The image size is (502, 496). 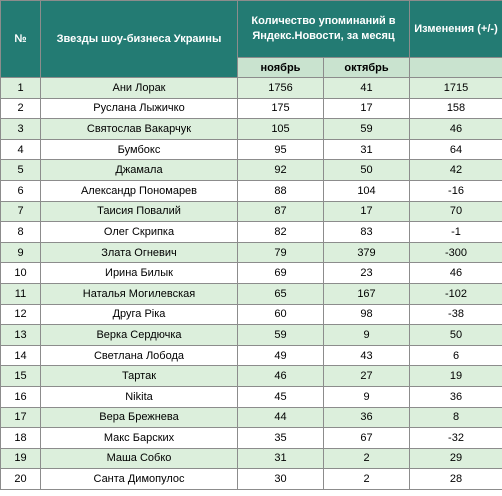 I want to click on table-row: 13 Верка Сердючка 59 9 50, so click(x=251, y=335).